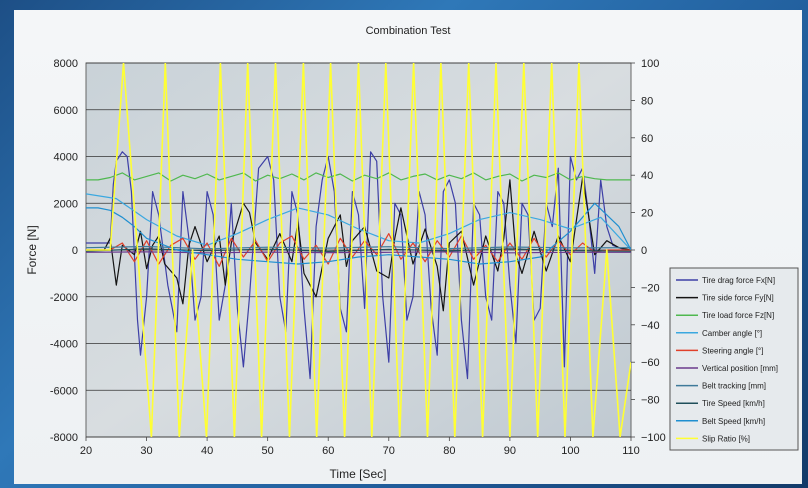 This screenshot has width=808, height=488. Describe the element at coordinates (66, 204) in the screenshot. I see `y-tick-label: 2000` at that location.